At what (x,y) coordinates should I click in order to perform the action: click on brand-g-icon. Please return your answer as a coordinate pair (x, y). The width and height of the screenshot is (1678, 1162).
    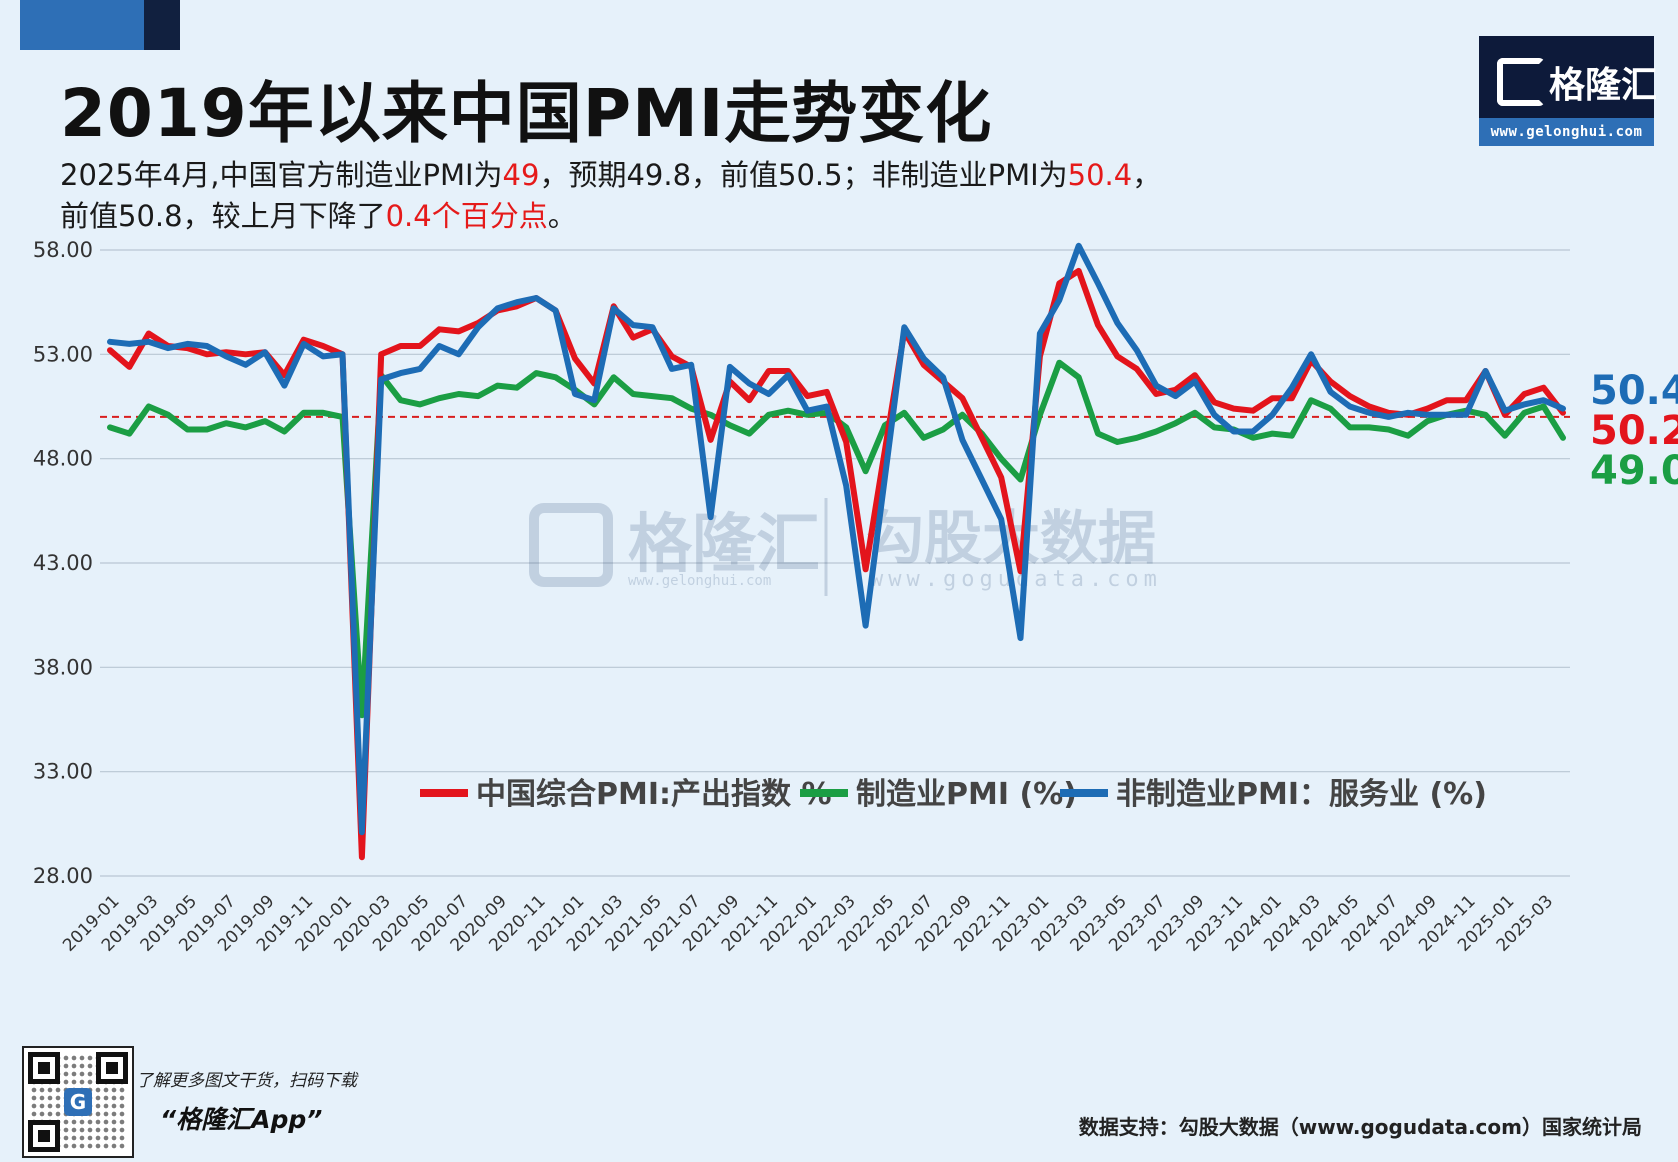
    Looking at the image, I should click on (1521, 82).